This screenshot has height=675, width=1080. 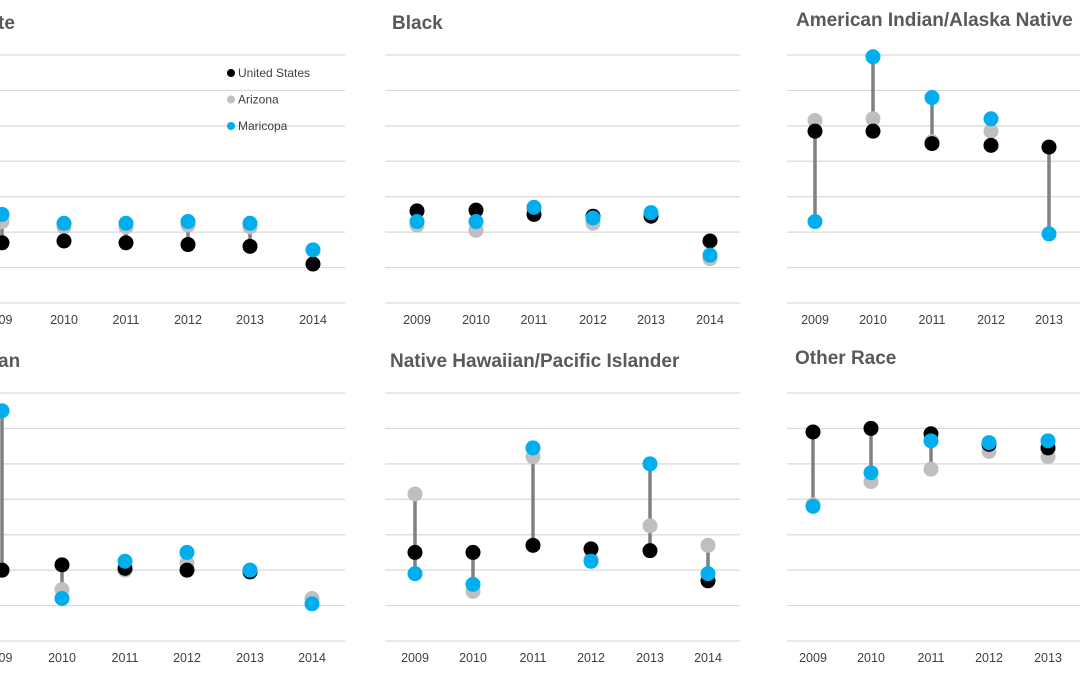 I want to click on panel-6: Other Race 2009 2010 2011 2012 2013, so click(x=933, y=506).